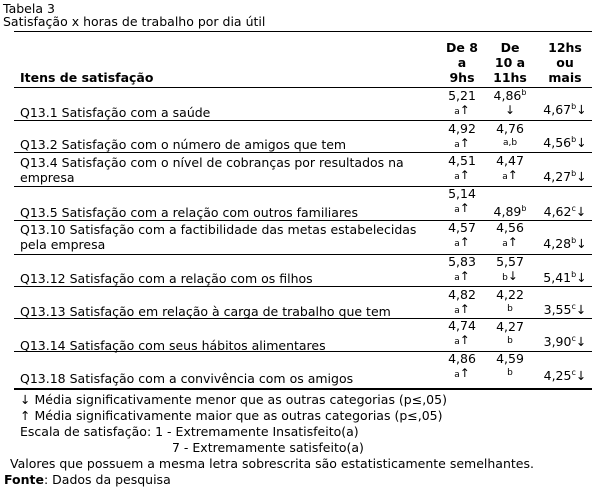  I want to click on source-text: : Dados da pesquisa, so click(107, 479).